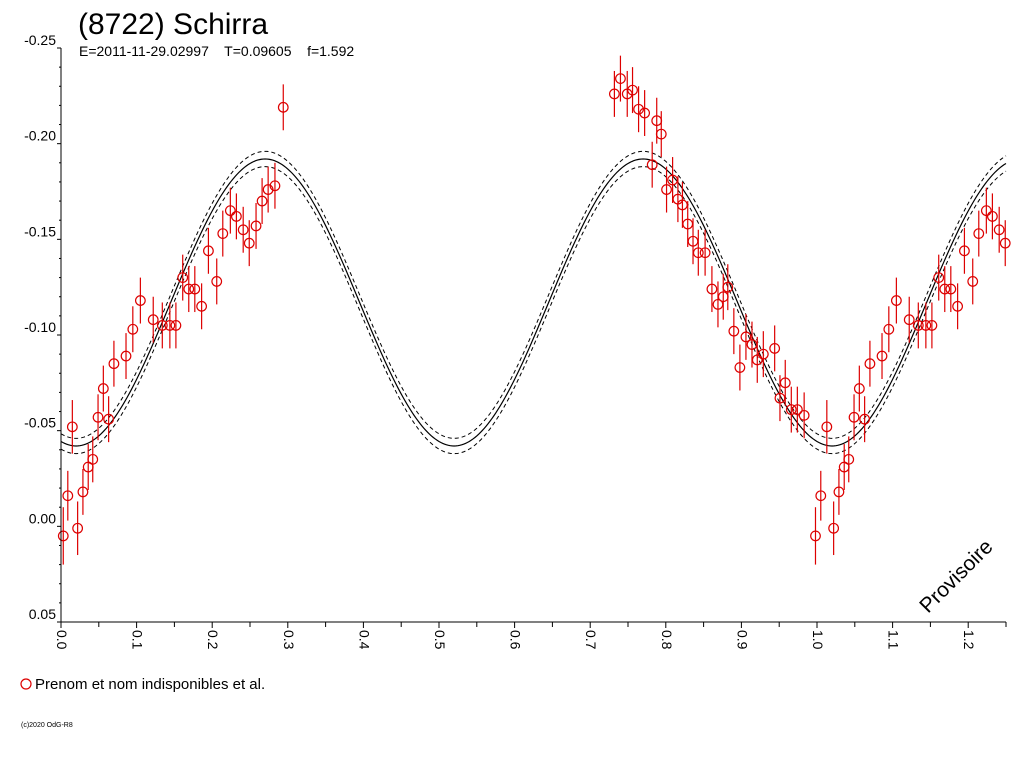 This screenshot has width=1024, height=768. I want to click on x-tick-label: 0.6, so click(516, 640).